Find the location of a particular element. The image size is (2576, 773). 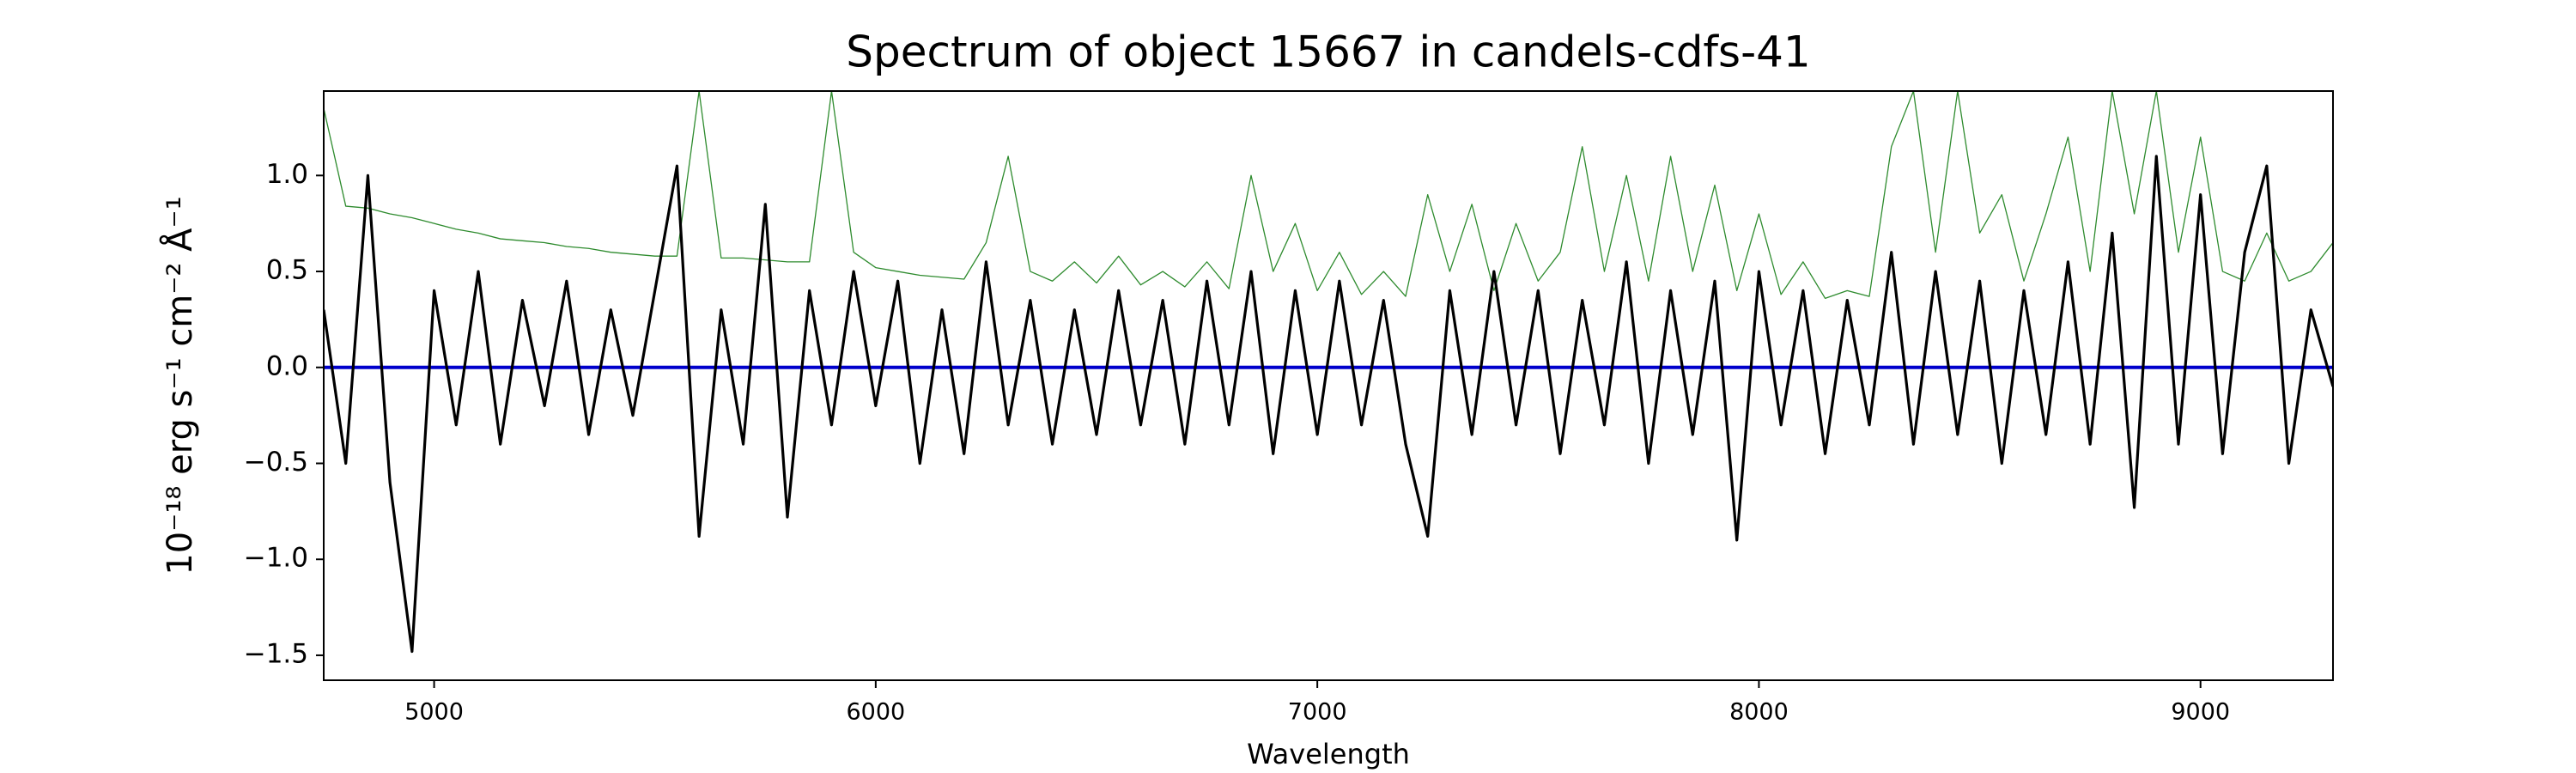

x-tick-label: 9000 is located at coordinates (2200, 712).